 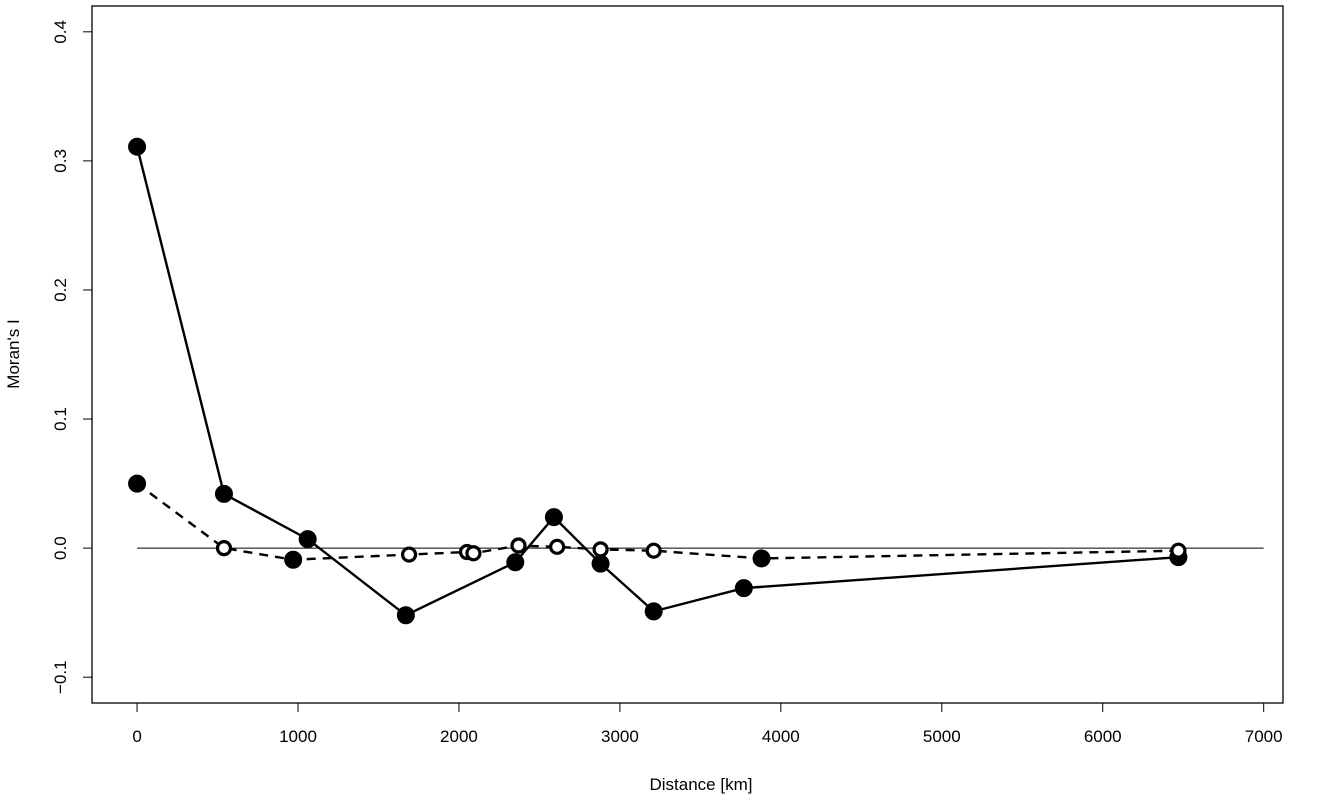 What do you see at coordinates (620, 736) in the screenshot?
I see `x-tick-label: 3000` at bounding box center [620, 736].